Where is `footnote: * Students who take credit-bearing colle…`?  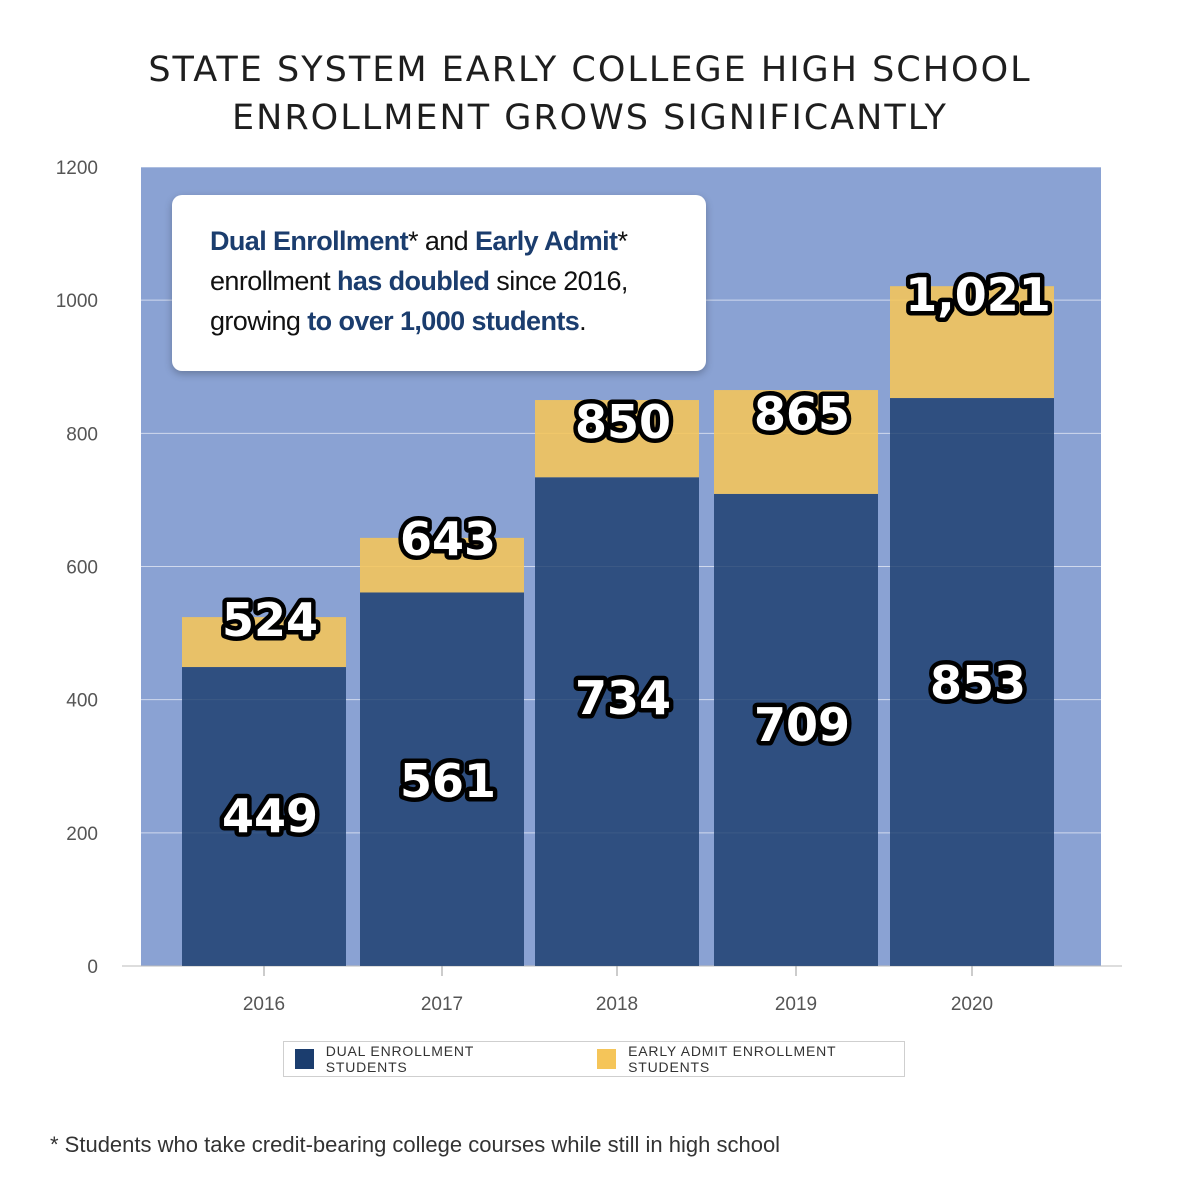
footnote: * Students who take credit-bearing colle… is located at coordinates (415, 1144).